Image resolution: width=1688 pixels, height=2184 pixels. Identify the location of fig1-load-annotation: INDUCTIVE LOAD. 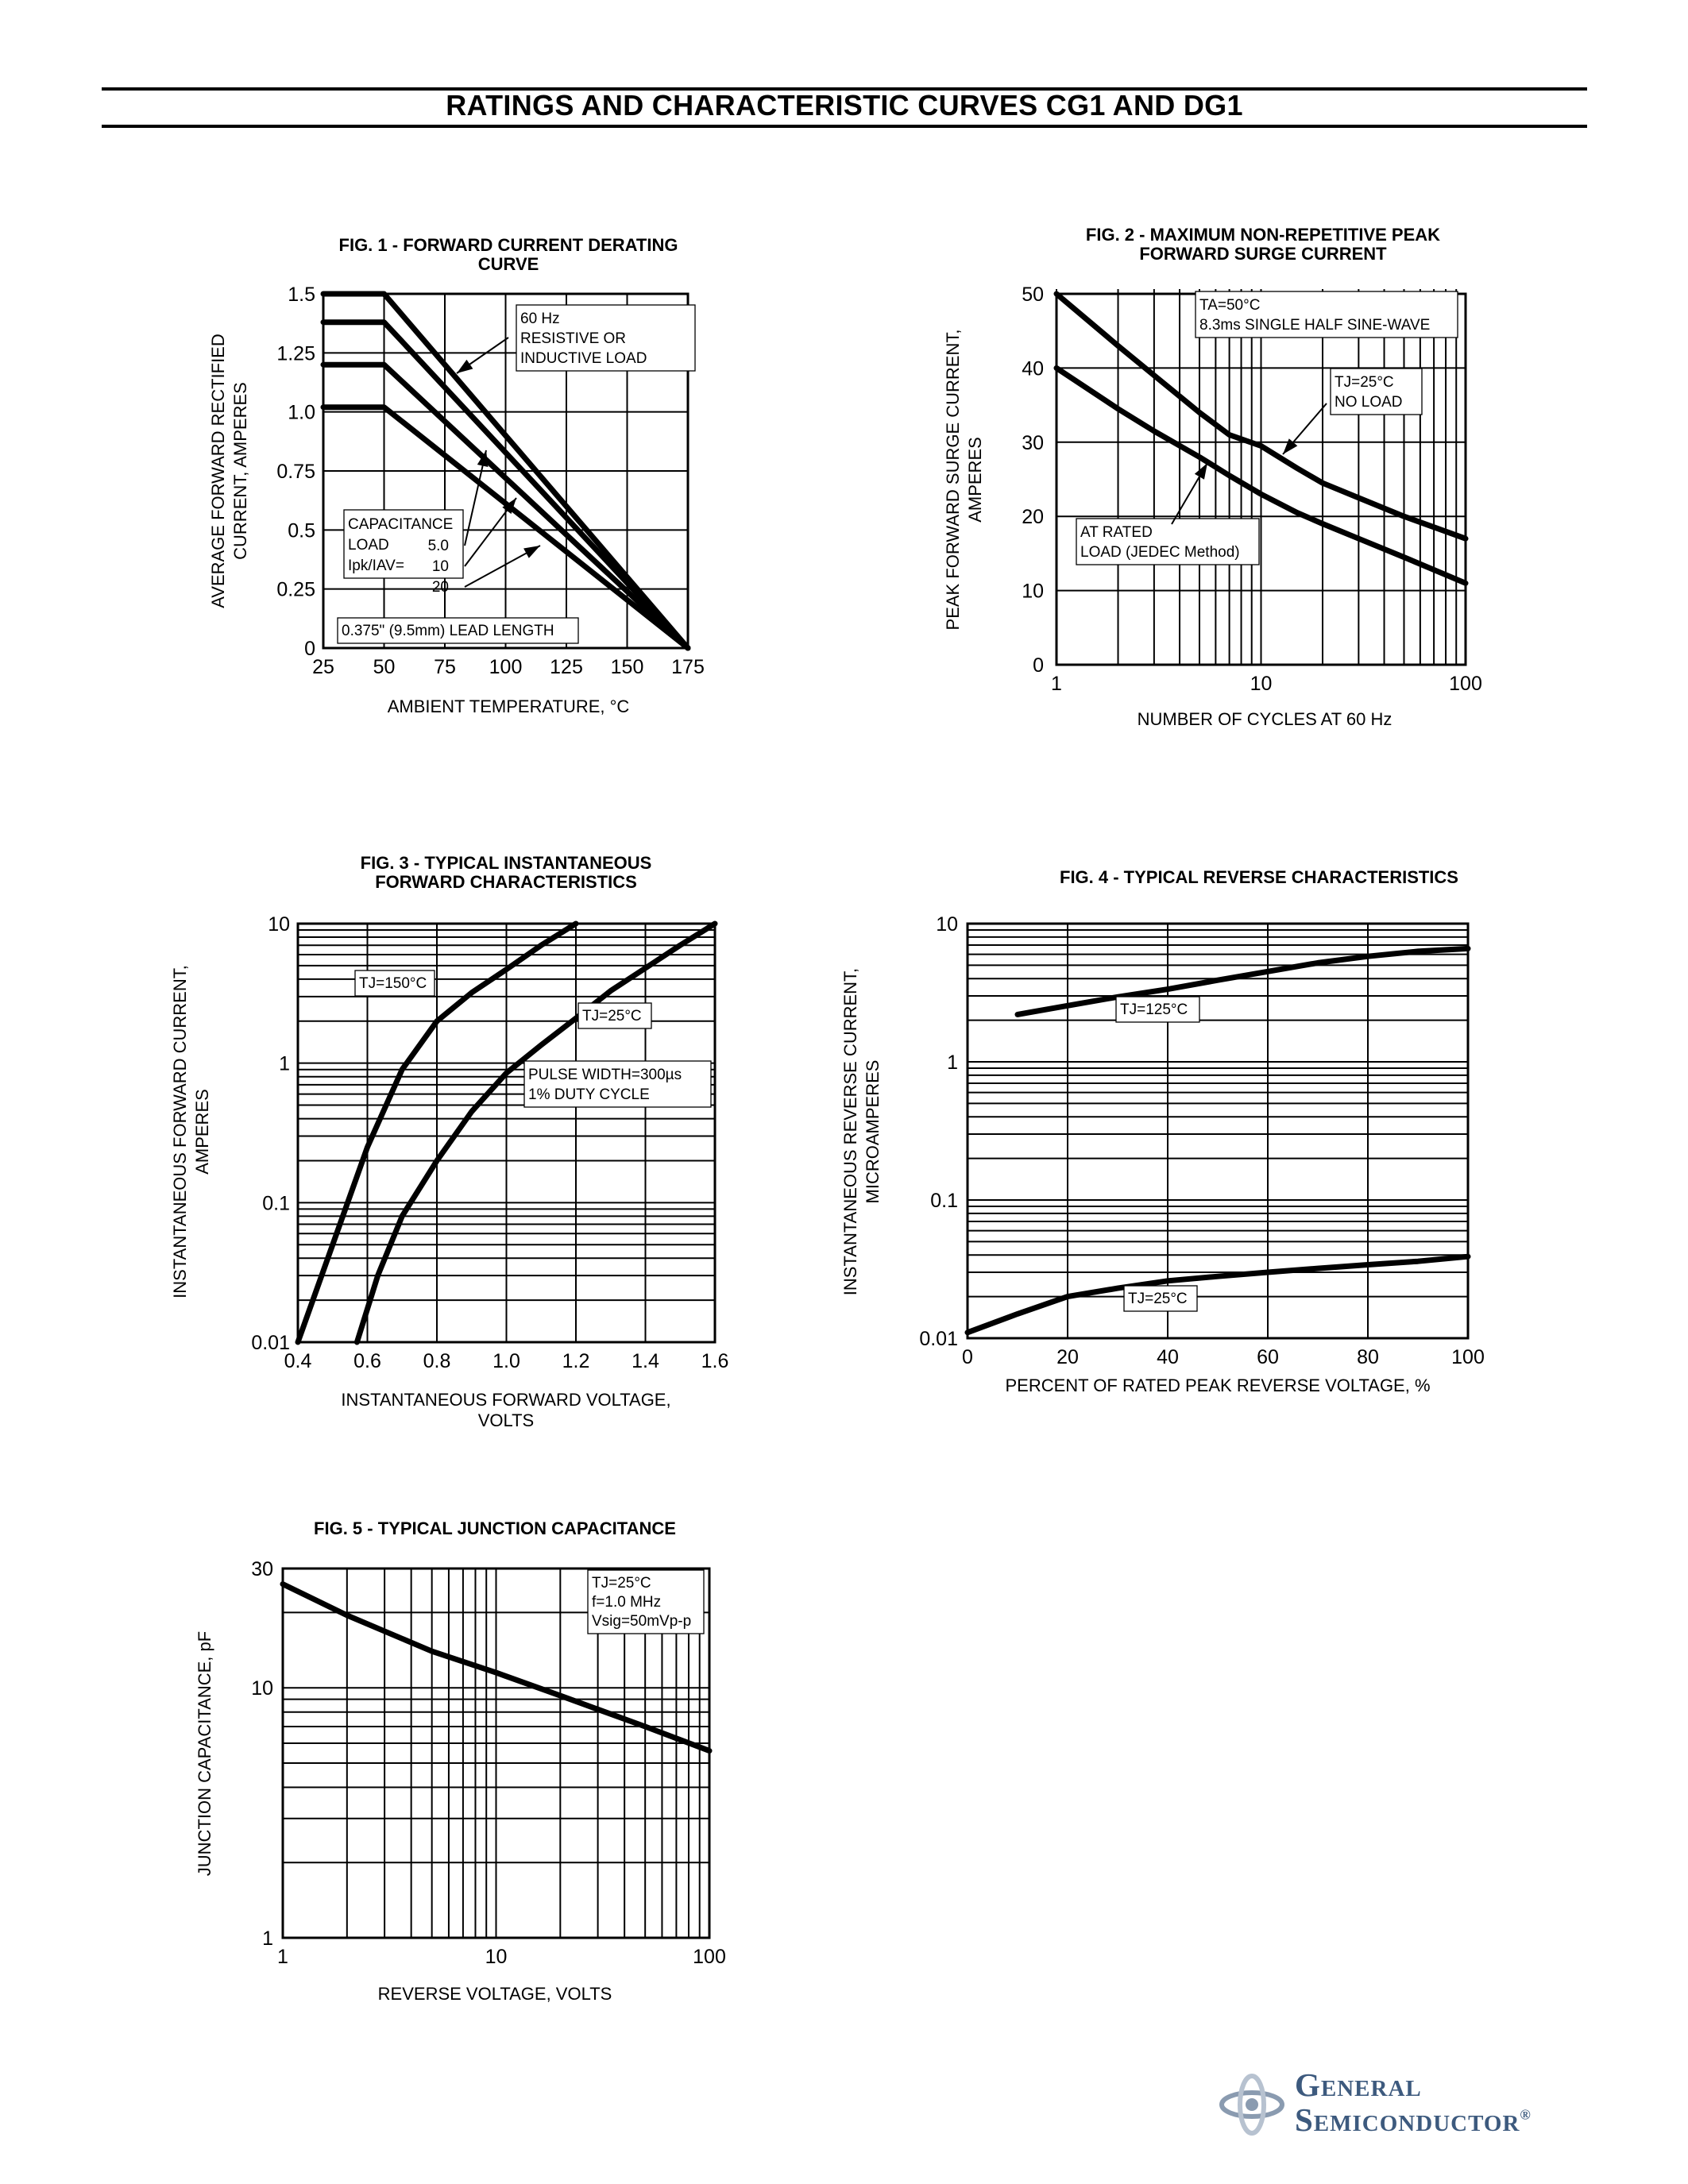
(583, 358).